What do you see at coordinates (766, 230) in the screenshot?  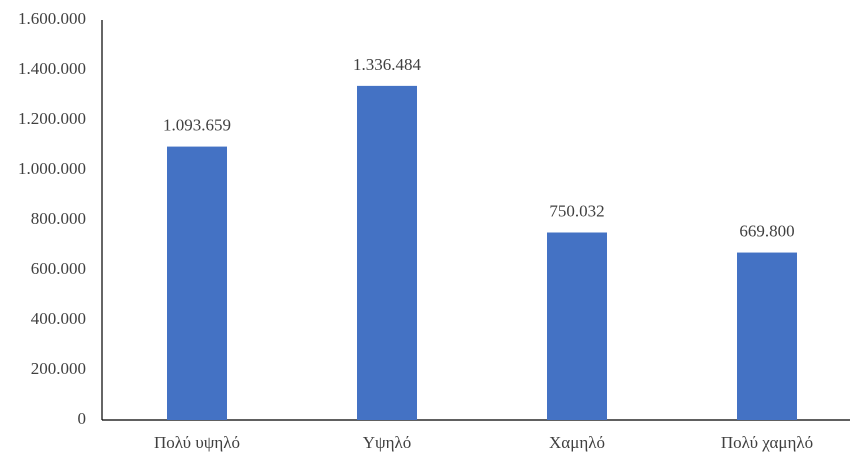 I see `data-label: 669.800` at bounding box center [766, 230].